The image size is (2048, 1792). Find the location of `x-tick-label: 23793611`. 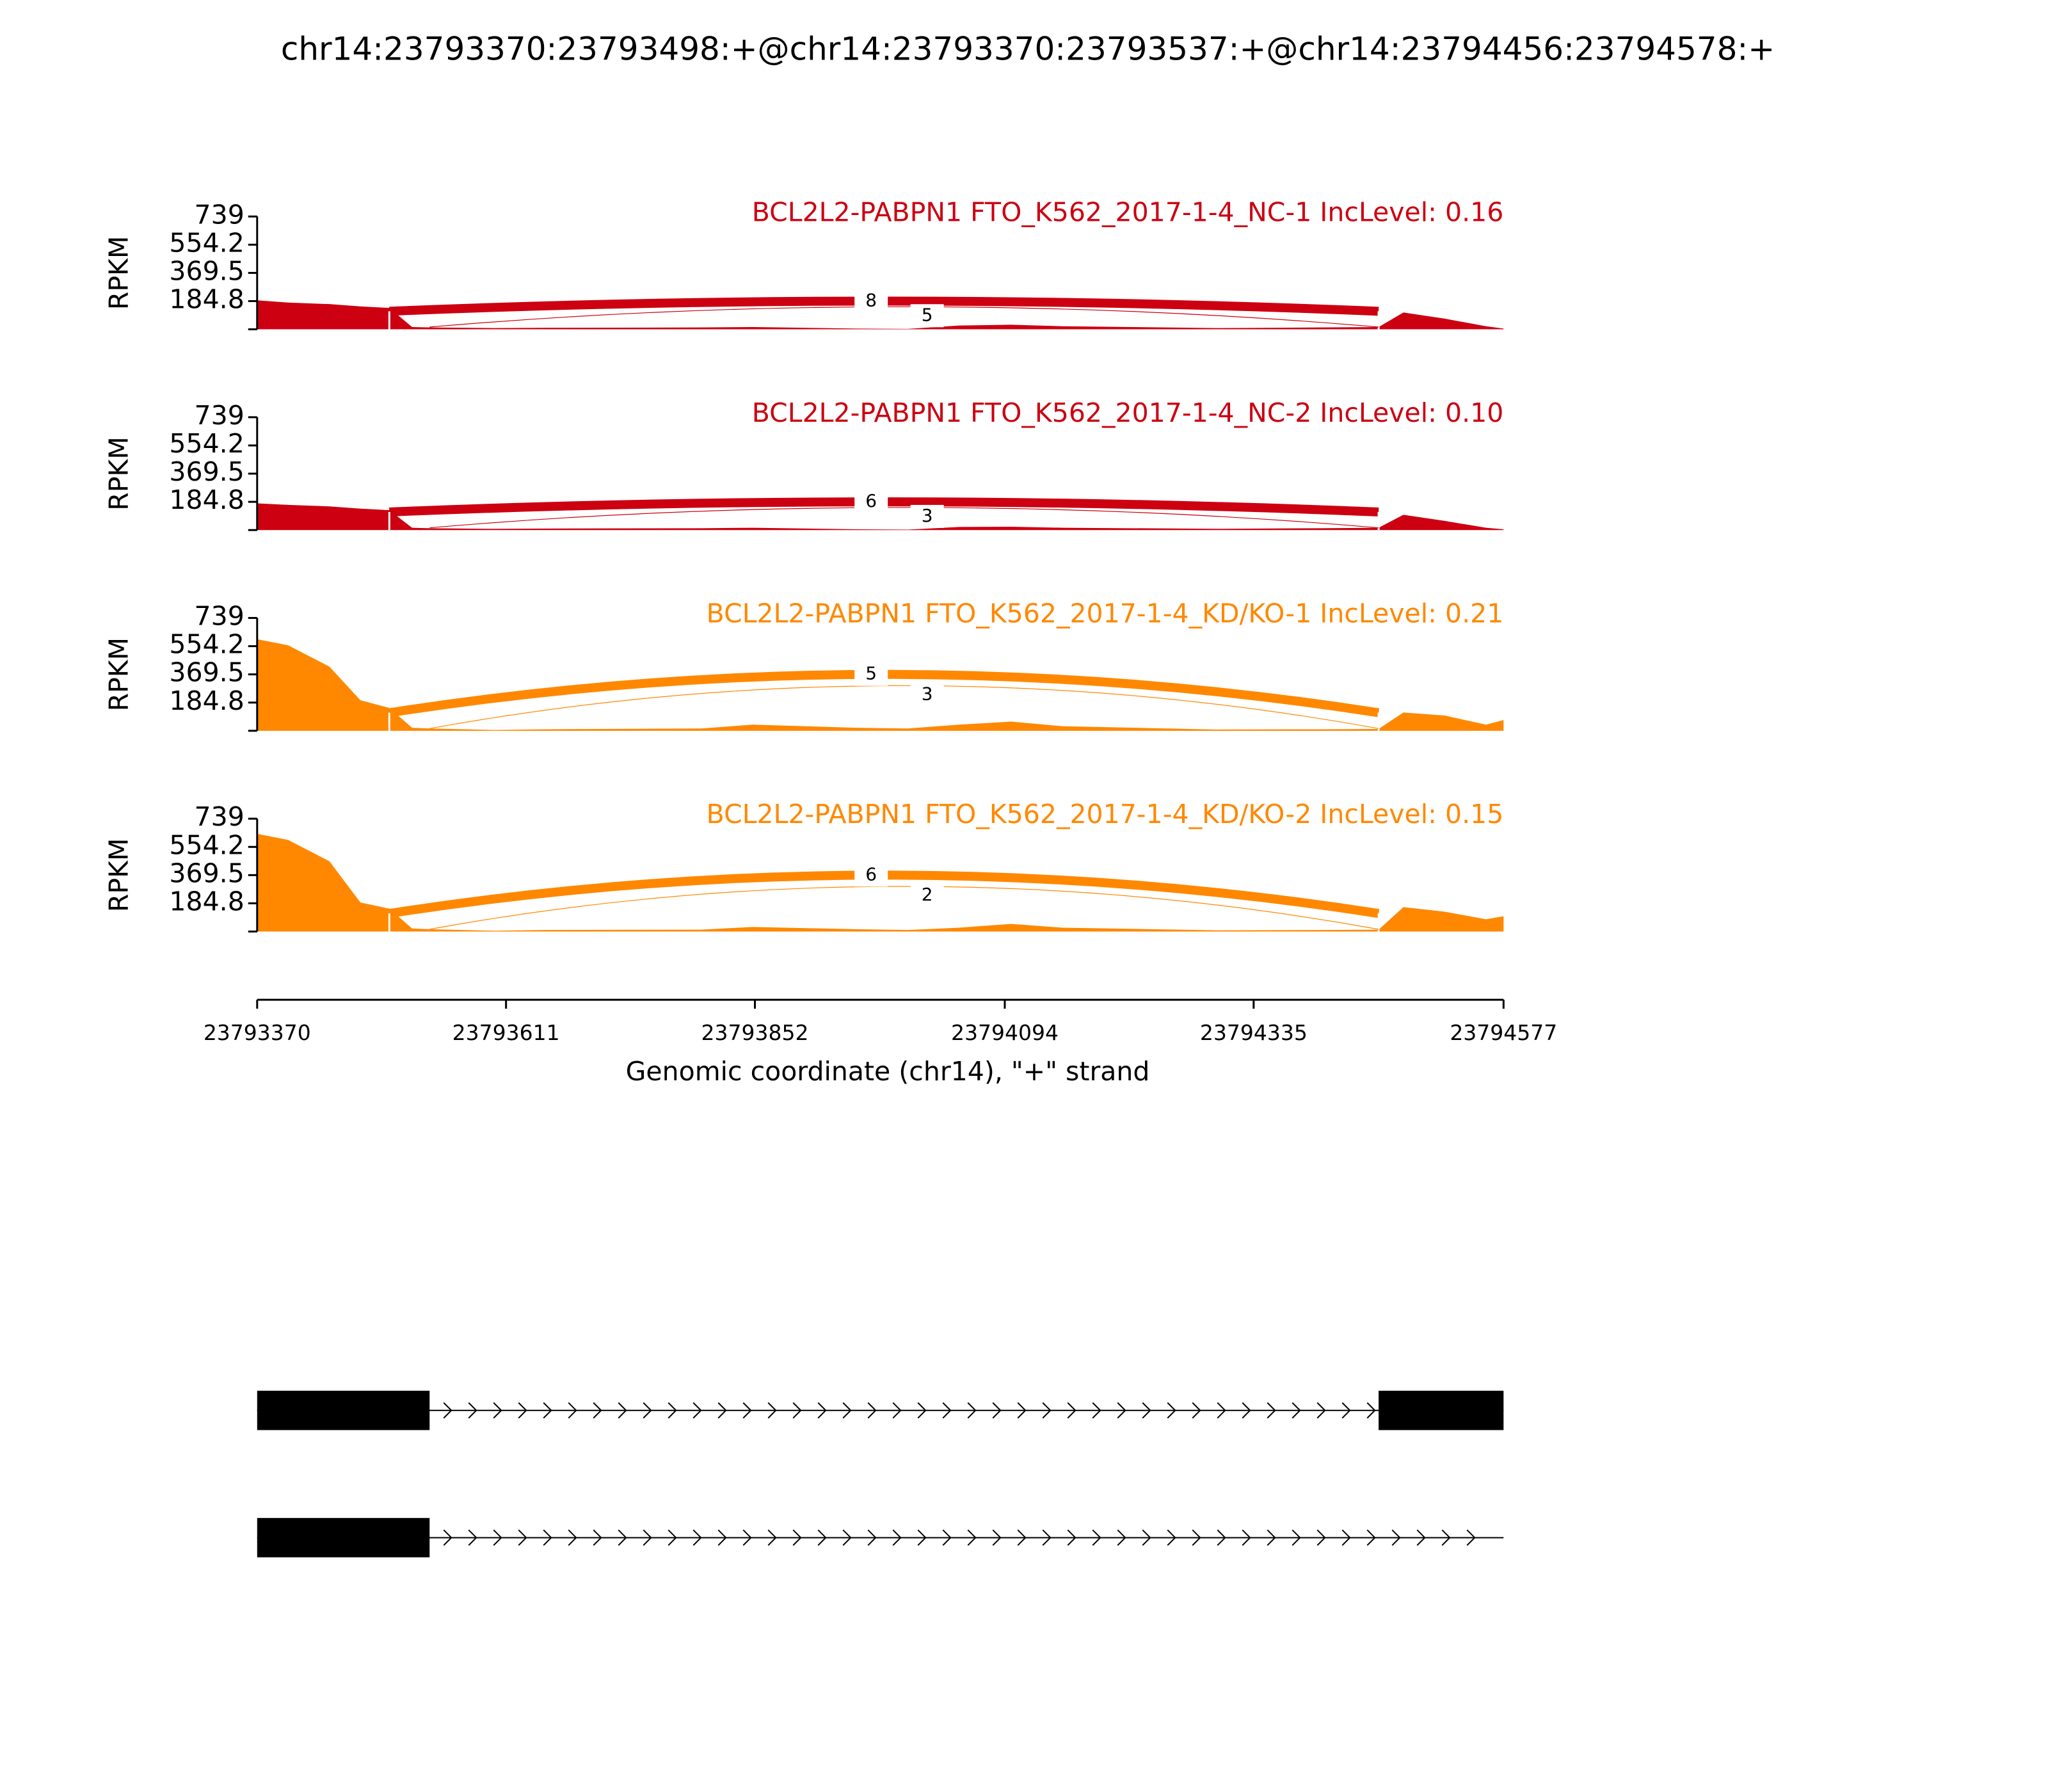

x-tick-label: 23793611 is located at coordinates (506, 1032).